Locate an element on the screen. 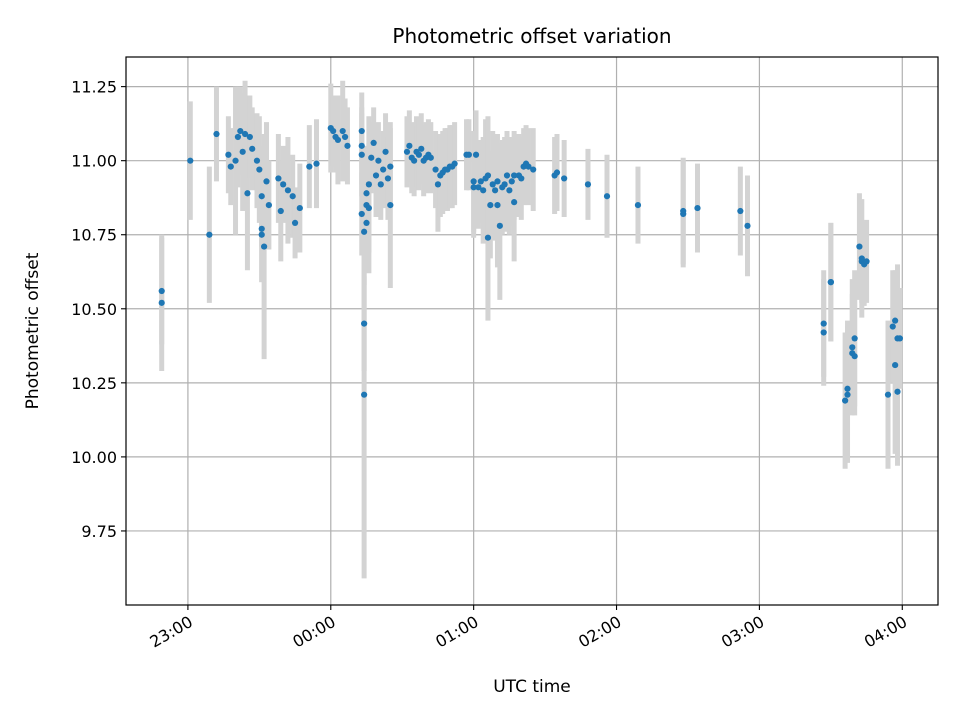 Image resolution: width=960 pixels, height=720 pixels. y-tick-label: 10.75 is located at coordinates (94, 235).